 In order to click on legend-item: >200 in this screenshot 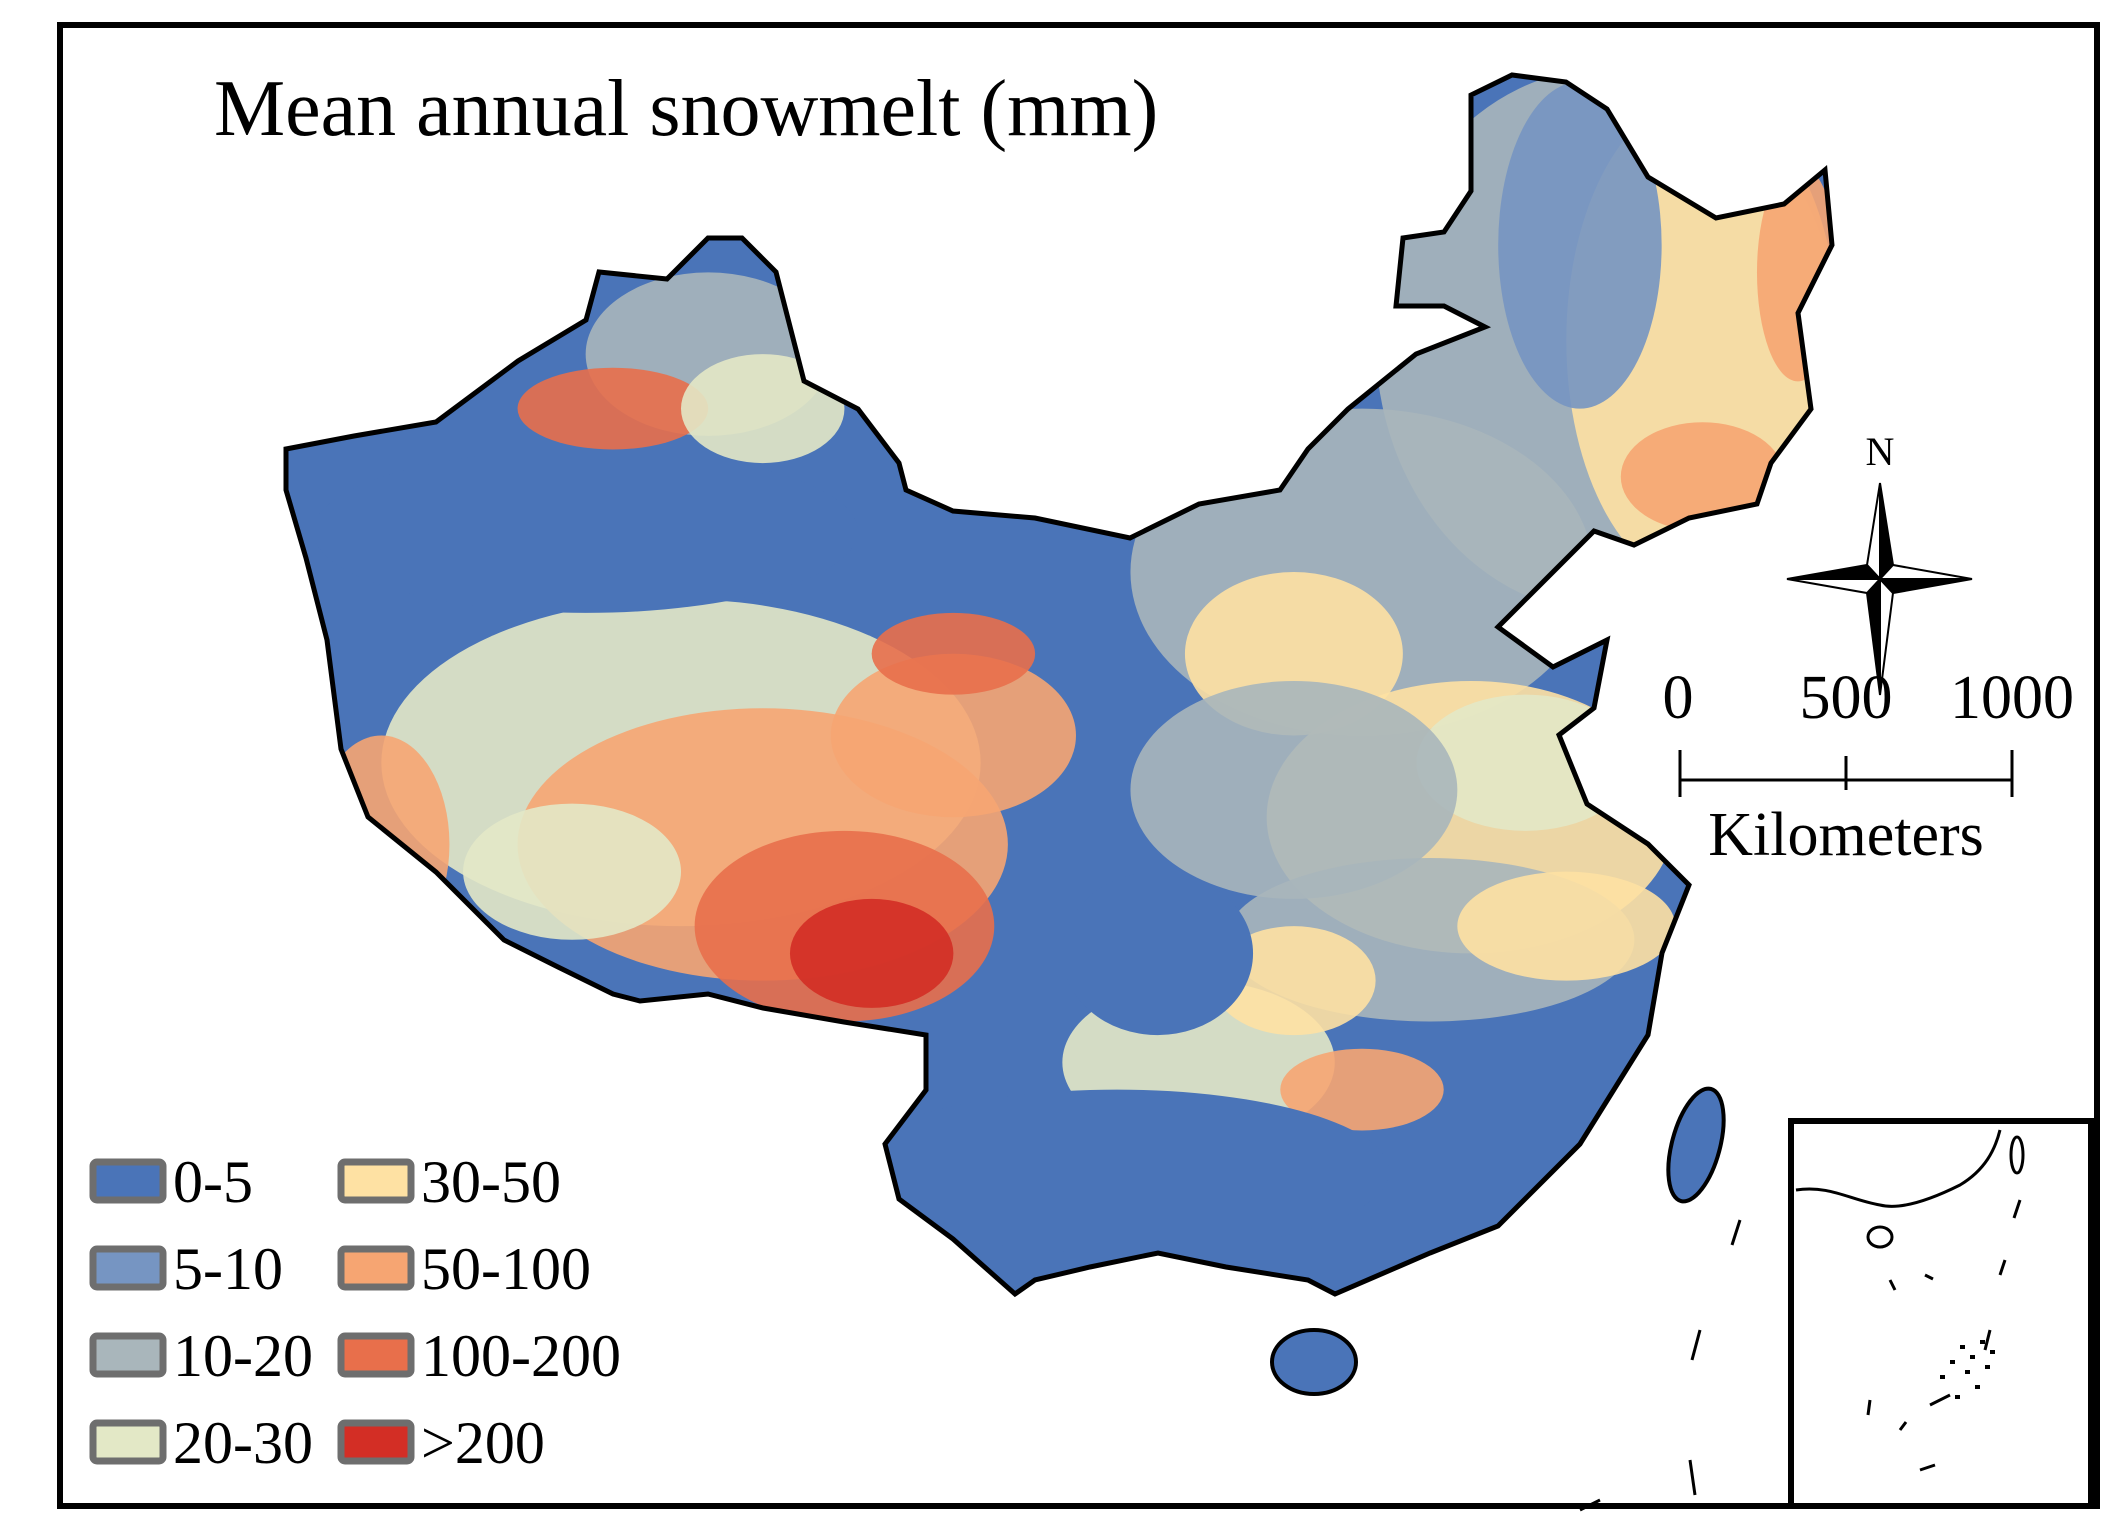, I will do `click(441, 1443)`.